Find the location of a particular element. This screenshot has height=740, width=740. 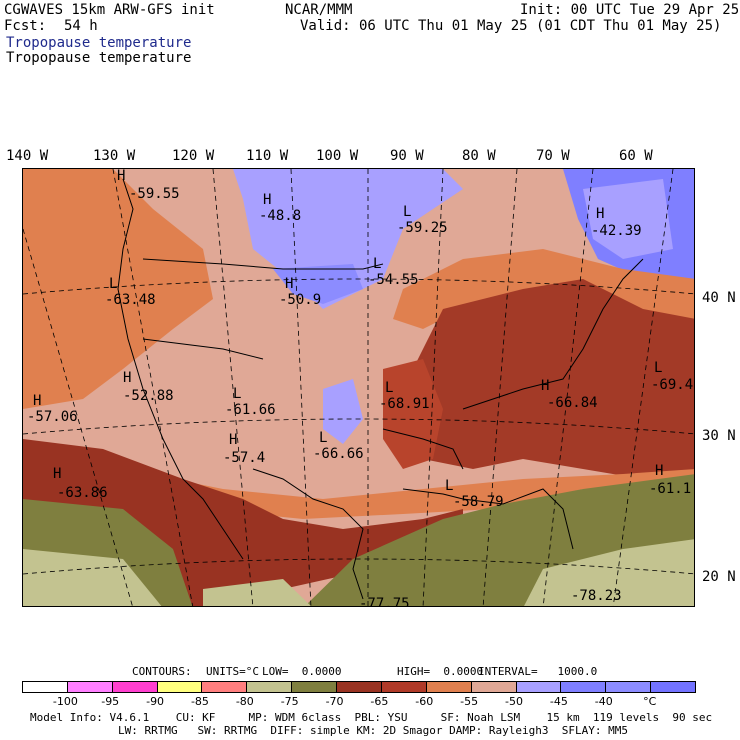

lat-label: 20 N is located at coordinates (719, 577).